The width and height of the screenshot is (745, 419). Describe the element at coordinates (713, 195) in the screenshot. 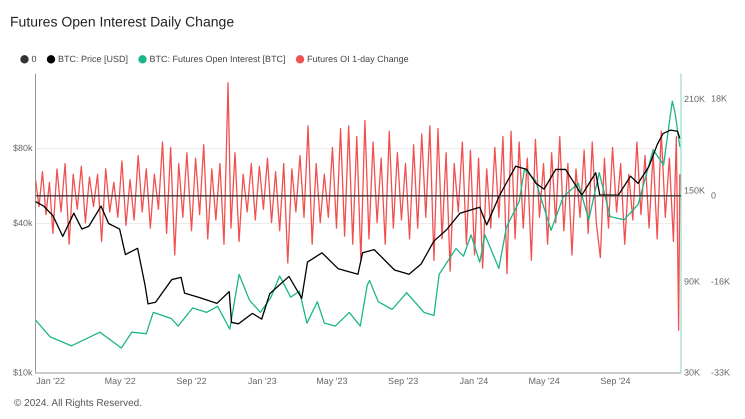

I see `y3-tick-label: 0` at that location.